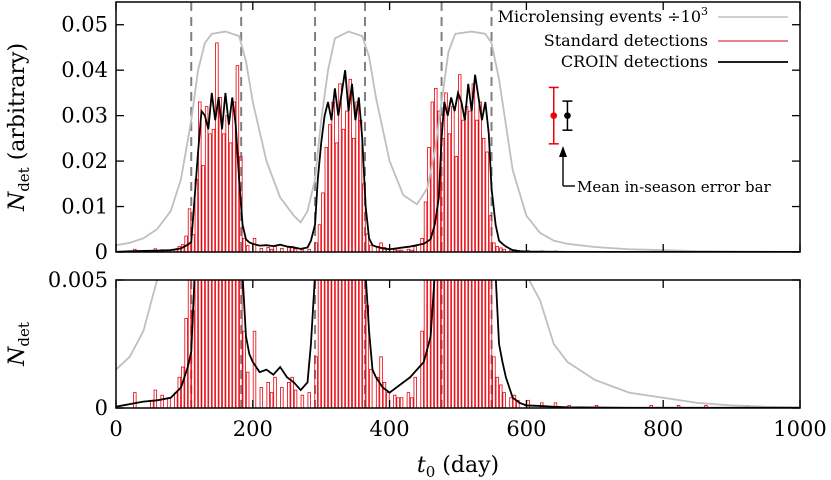  What do you see at coordinates (253, 429) in the screenshot?
I see `x-tick-label-1: 200` at bounding box center [253, 429].